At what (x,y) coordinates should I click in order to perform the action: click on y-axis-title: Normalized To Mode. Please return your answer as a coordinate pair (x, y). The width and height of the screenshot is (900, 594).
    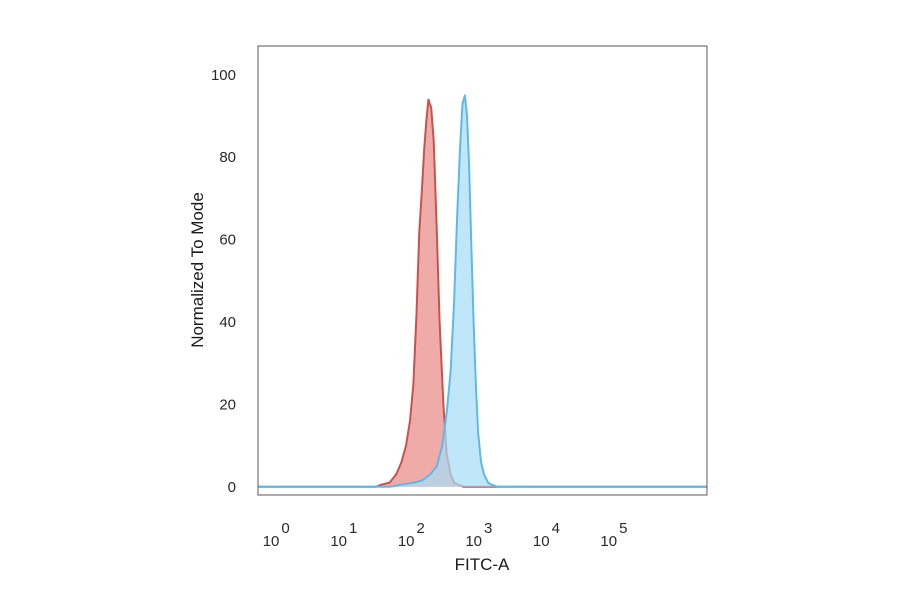
    Looking at the image, I should click on (197, 270).